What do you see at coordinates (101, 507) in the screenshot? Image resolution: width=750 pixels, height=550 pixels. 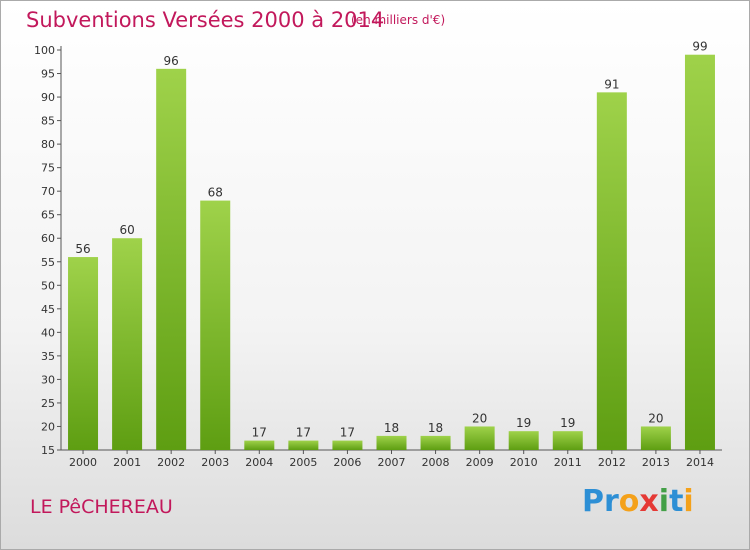 I see `place-name: LE PêCHEREAU` at bounding box center [101, 507].